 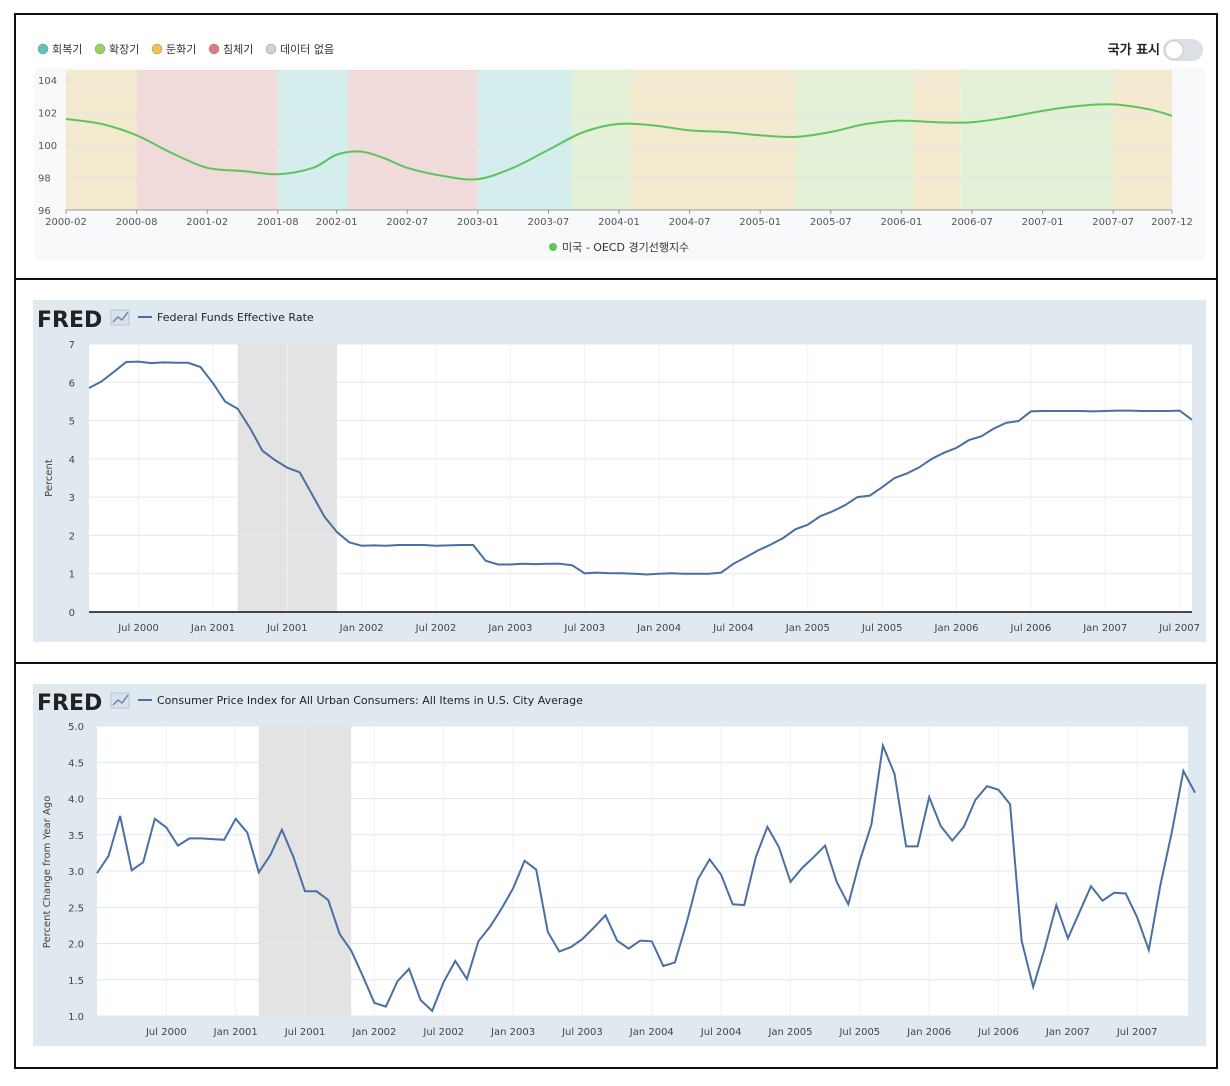 What do you see at coordinates (66, 222) in the screenshot?
I see `x-tick-label: 2000-02` at bounding box center [66, 222].